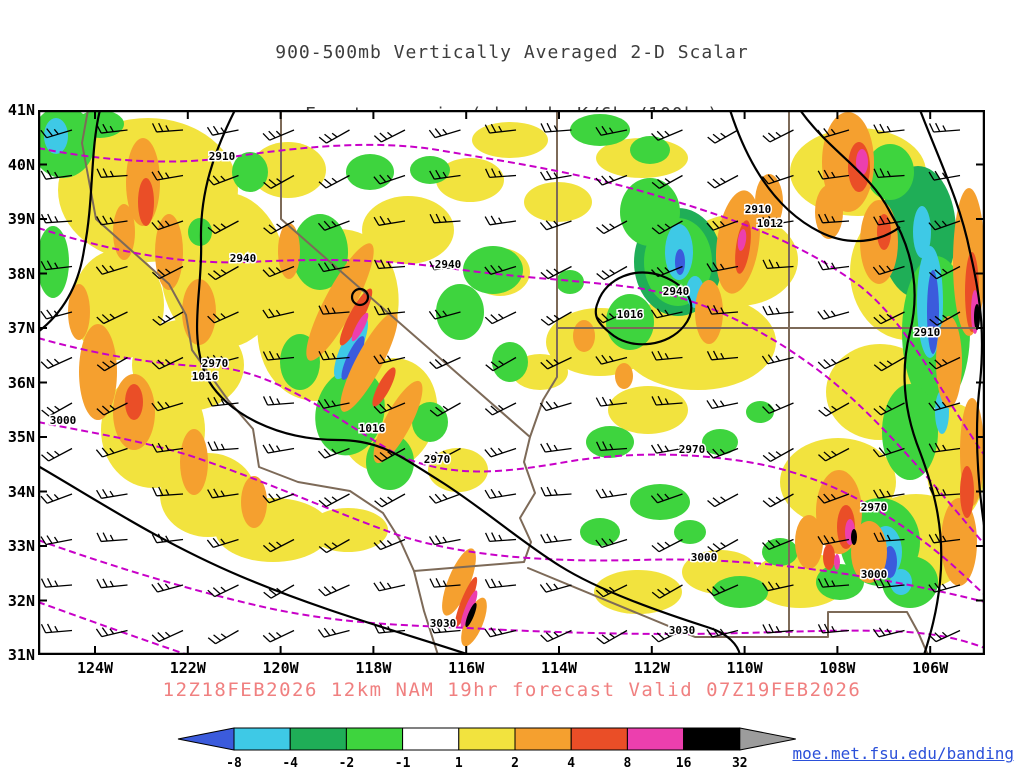 Image resolution: width=1024 pixels, height=768 pixels. Describe the element at coordinates (373, 668) in the screenshot. I see `lon-tick-label: 118W` at that location.